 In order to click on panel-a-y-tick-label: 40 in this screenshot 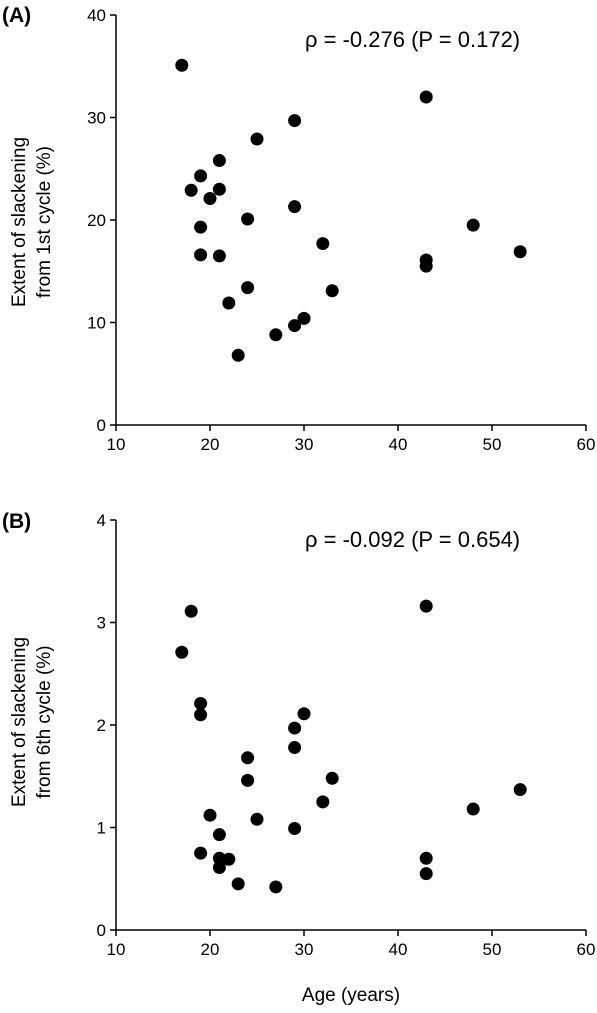, I will do `click(96, 15)`.